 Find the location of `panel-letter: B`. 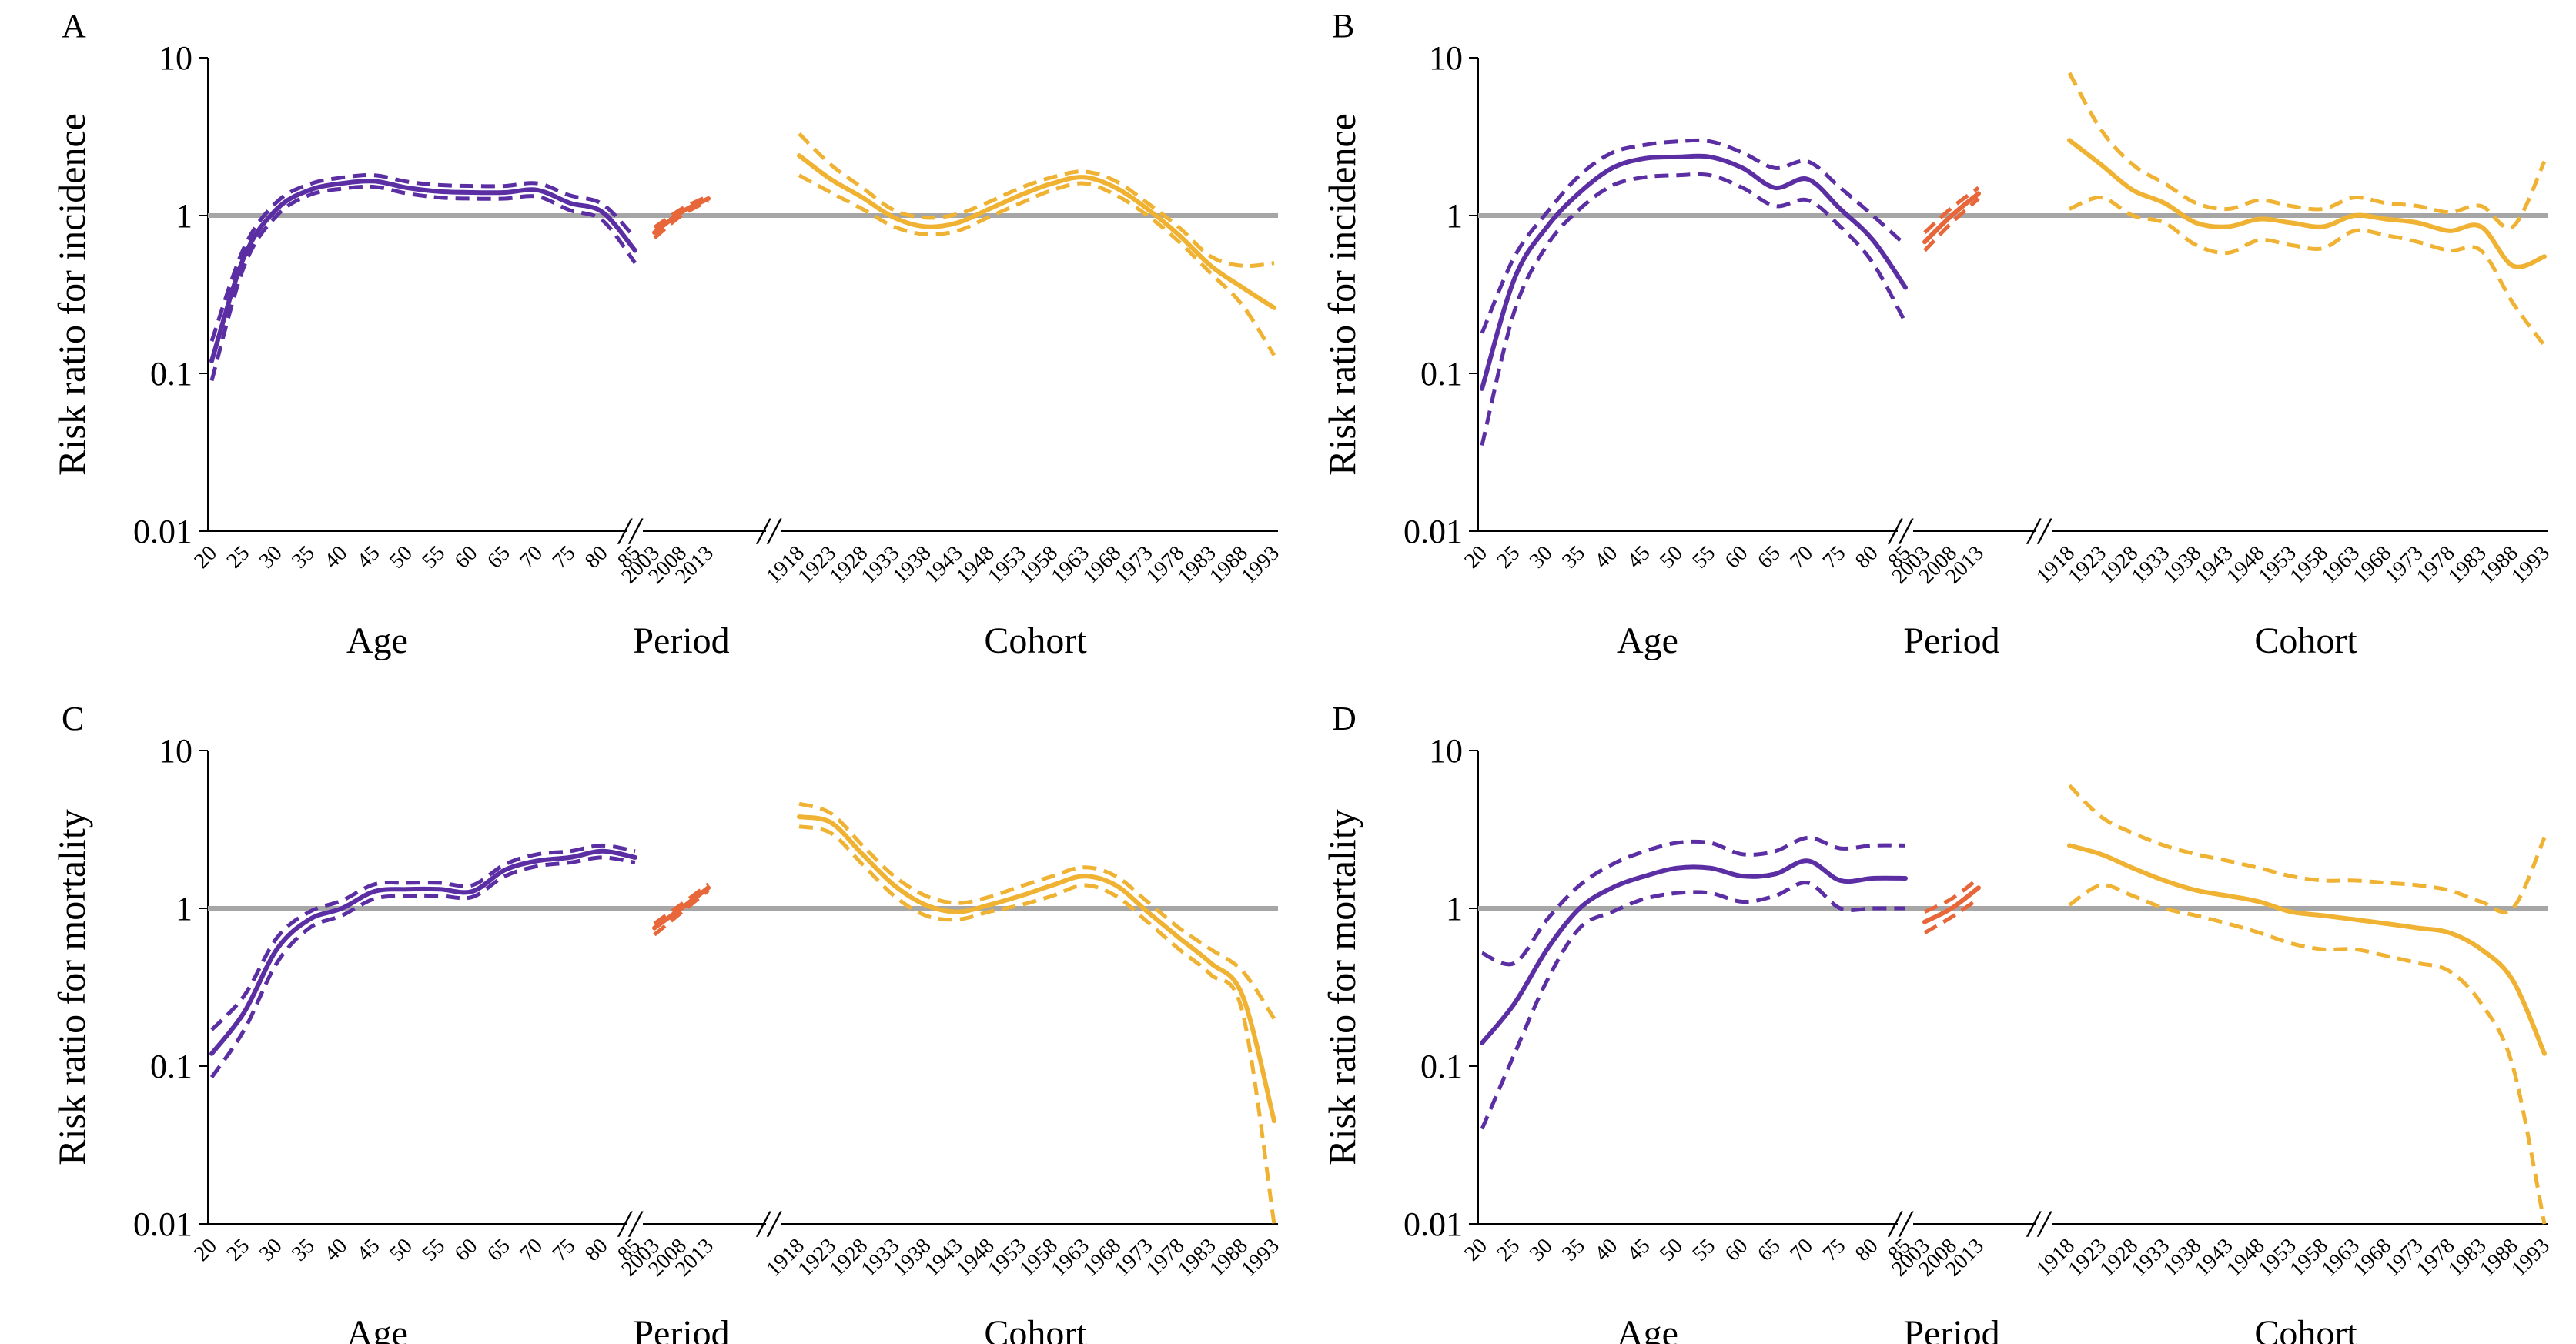

panel-letter: B is located at coordinates (1343, 26).